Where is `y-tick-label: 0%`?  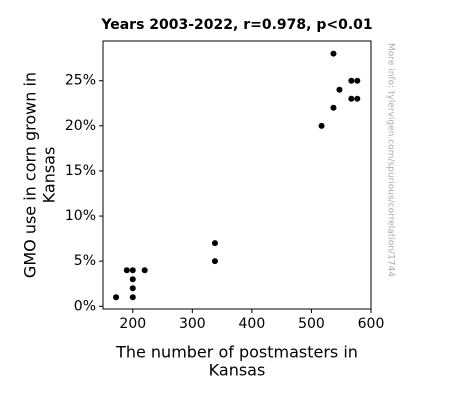
y-tick-label: 0% is located at coordinates (85, 306).